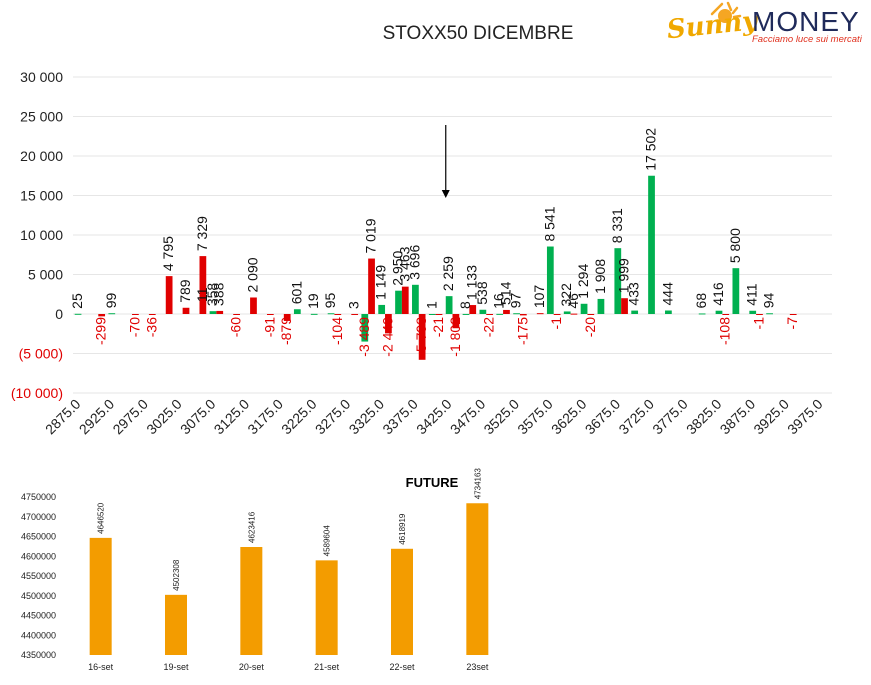 This screenshot has height=685, width=871. I want to click on data-label: 1, so click(431, 305).